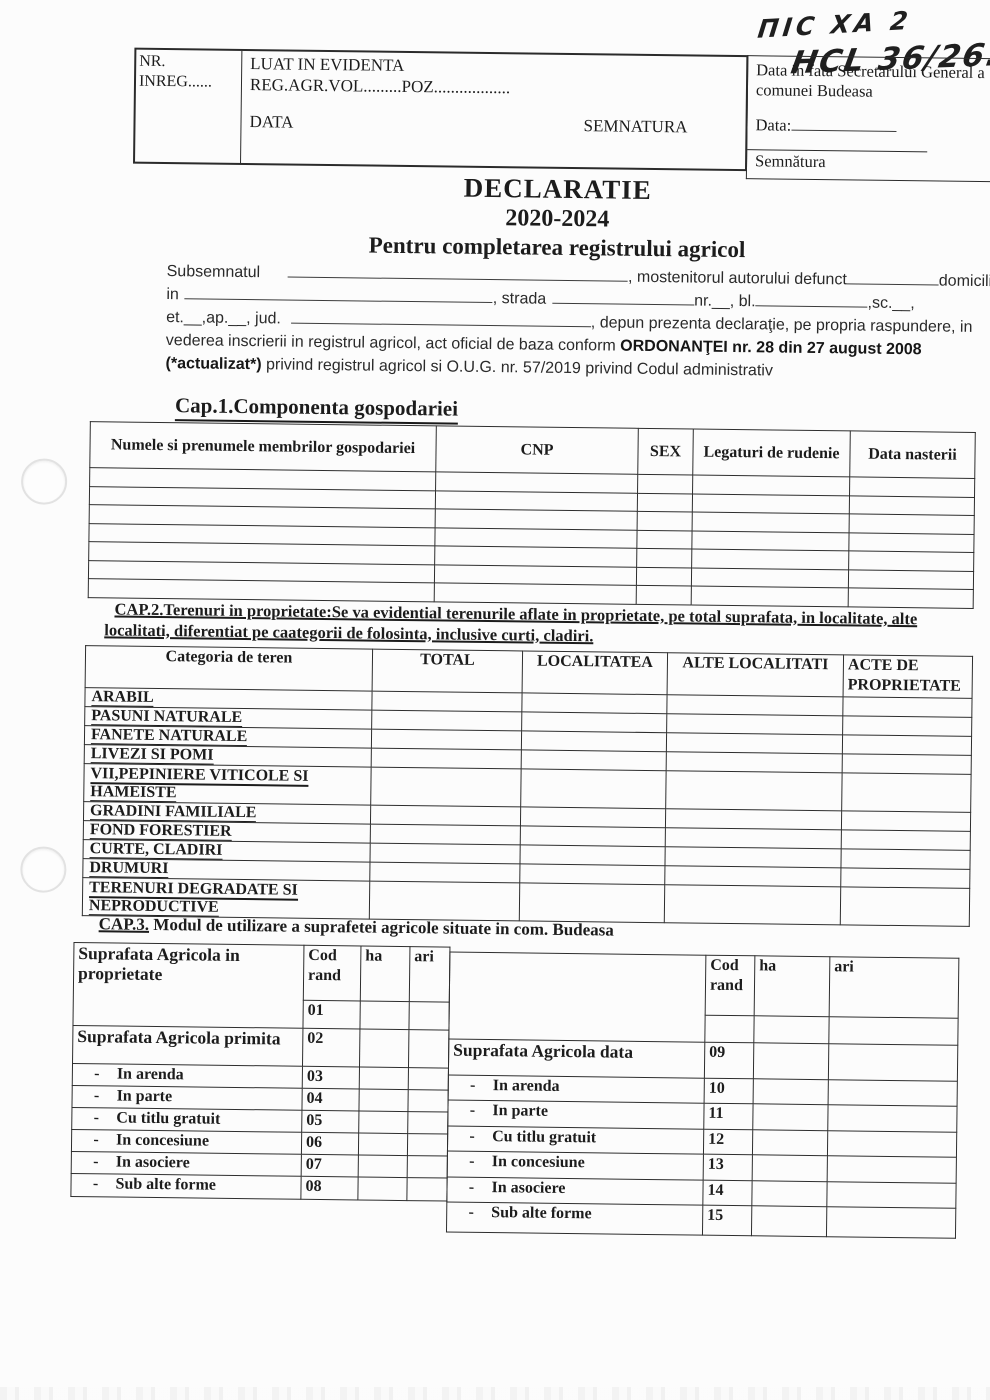 This screenshot has height=1400, width=990. What do you see at coordinates (519, 299) in the screenshot?
I see `intro-text: , strada` at bounding box center [519, 299].